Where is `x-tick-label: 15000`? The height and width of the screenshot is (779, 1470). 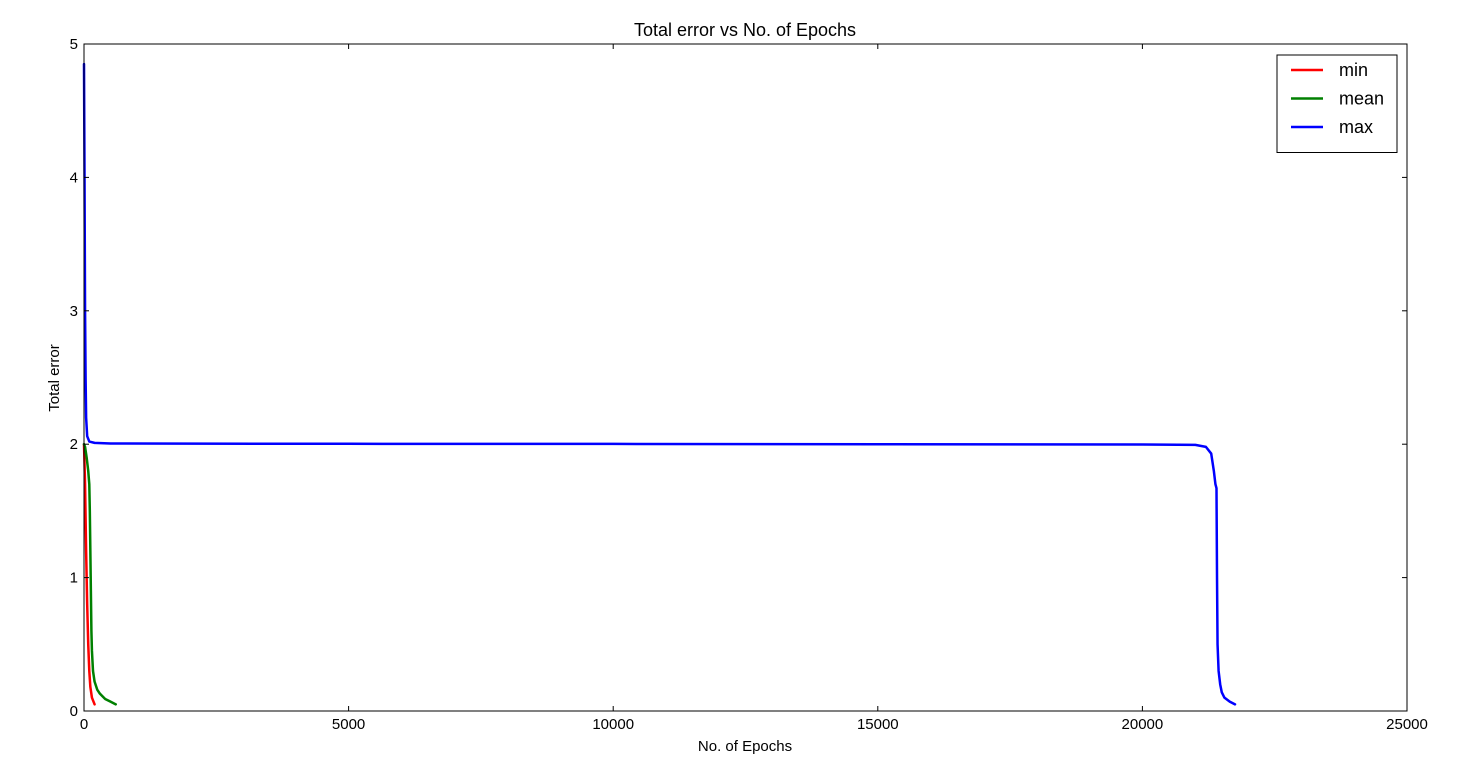
x-tick-label: 15000 is located at coordinates (878, 724).